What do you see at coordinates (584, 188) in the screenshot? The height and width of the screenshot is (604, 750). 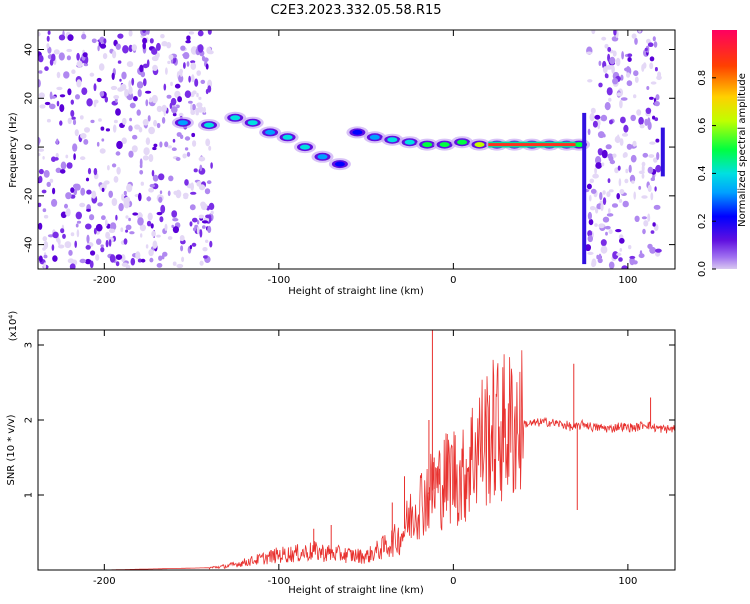 I see `edge-streak` at bounding box center [584, 188].